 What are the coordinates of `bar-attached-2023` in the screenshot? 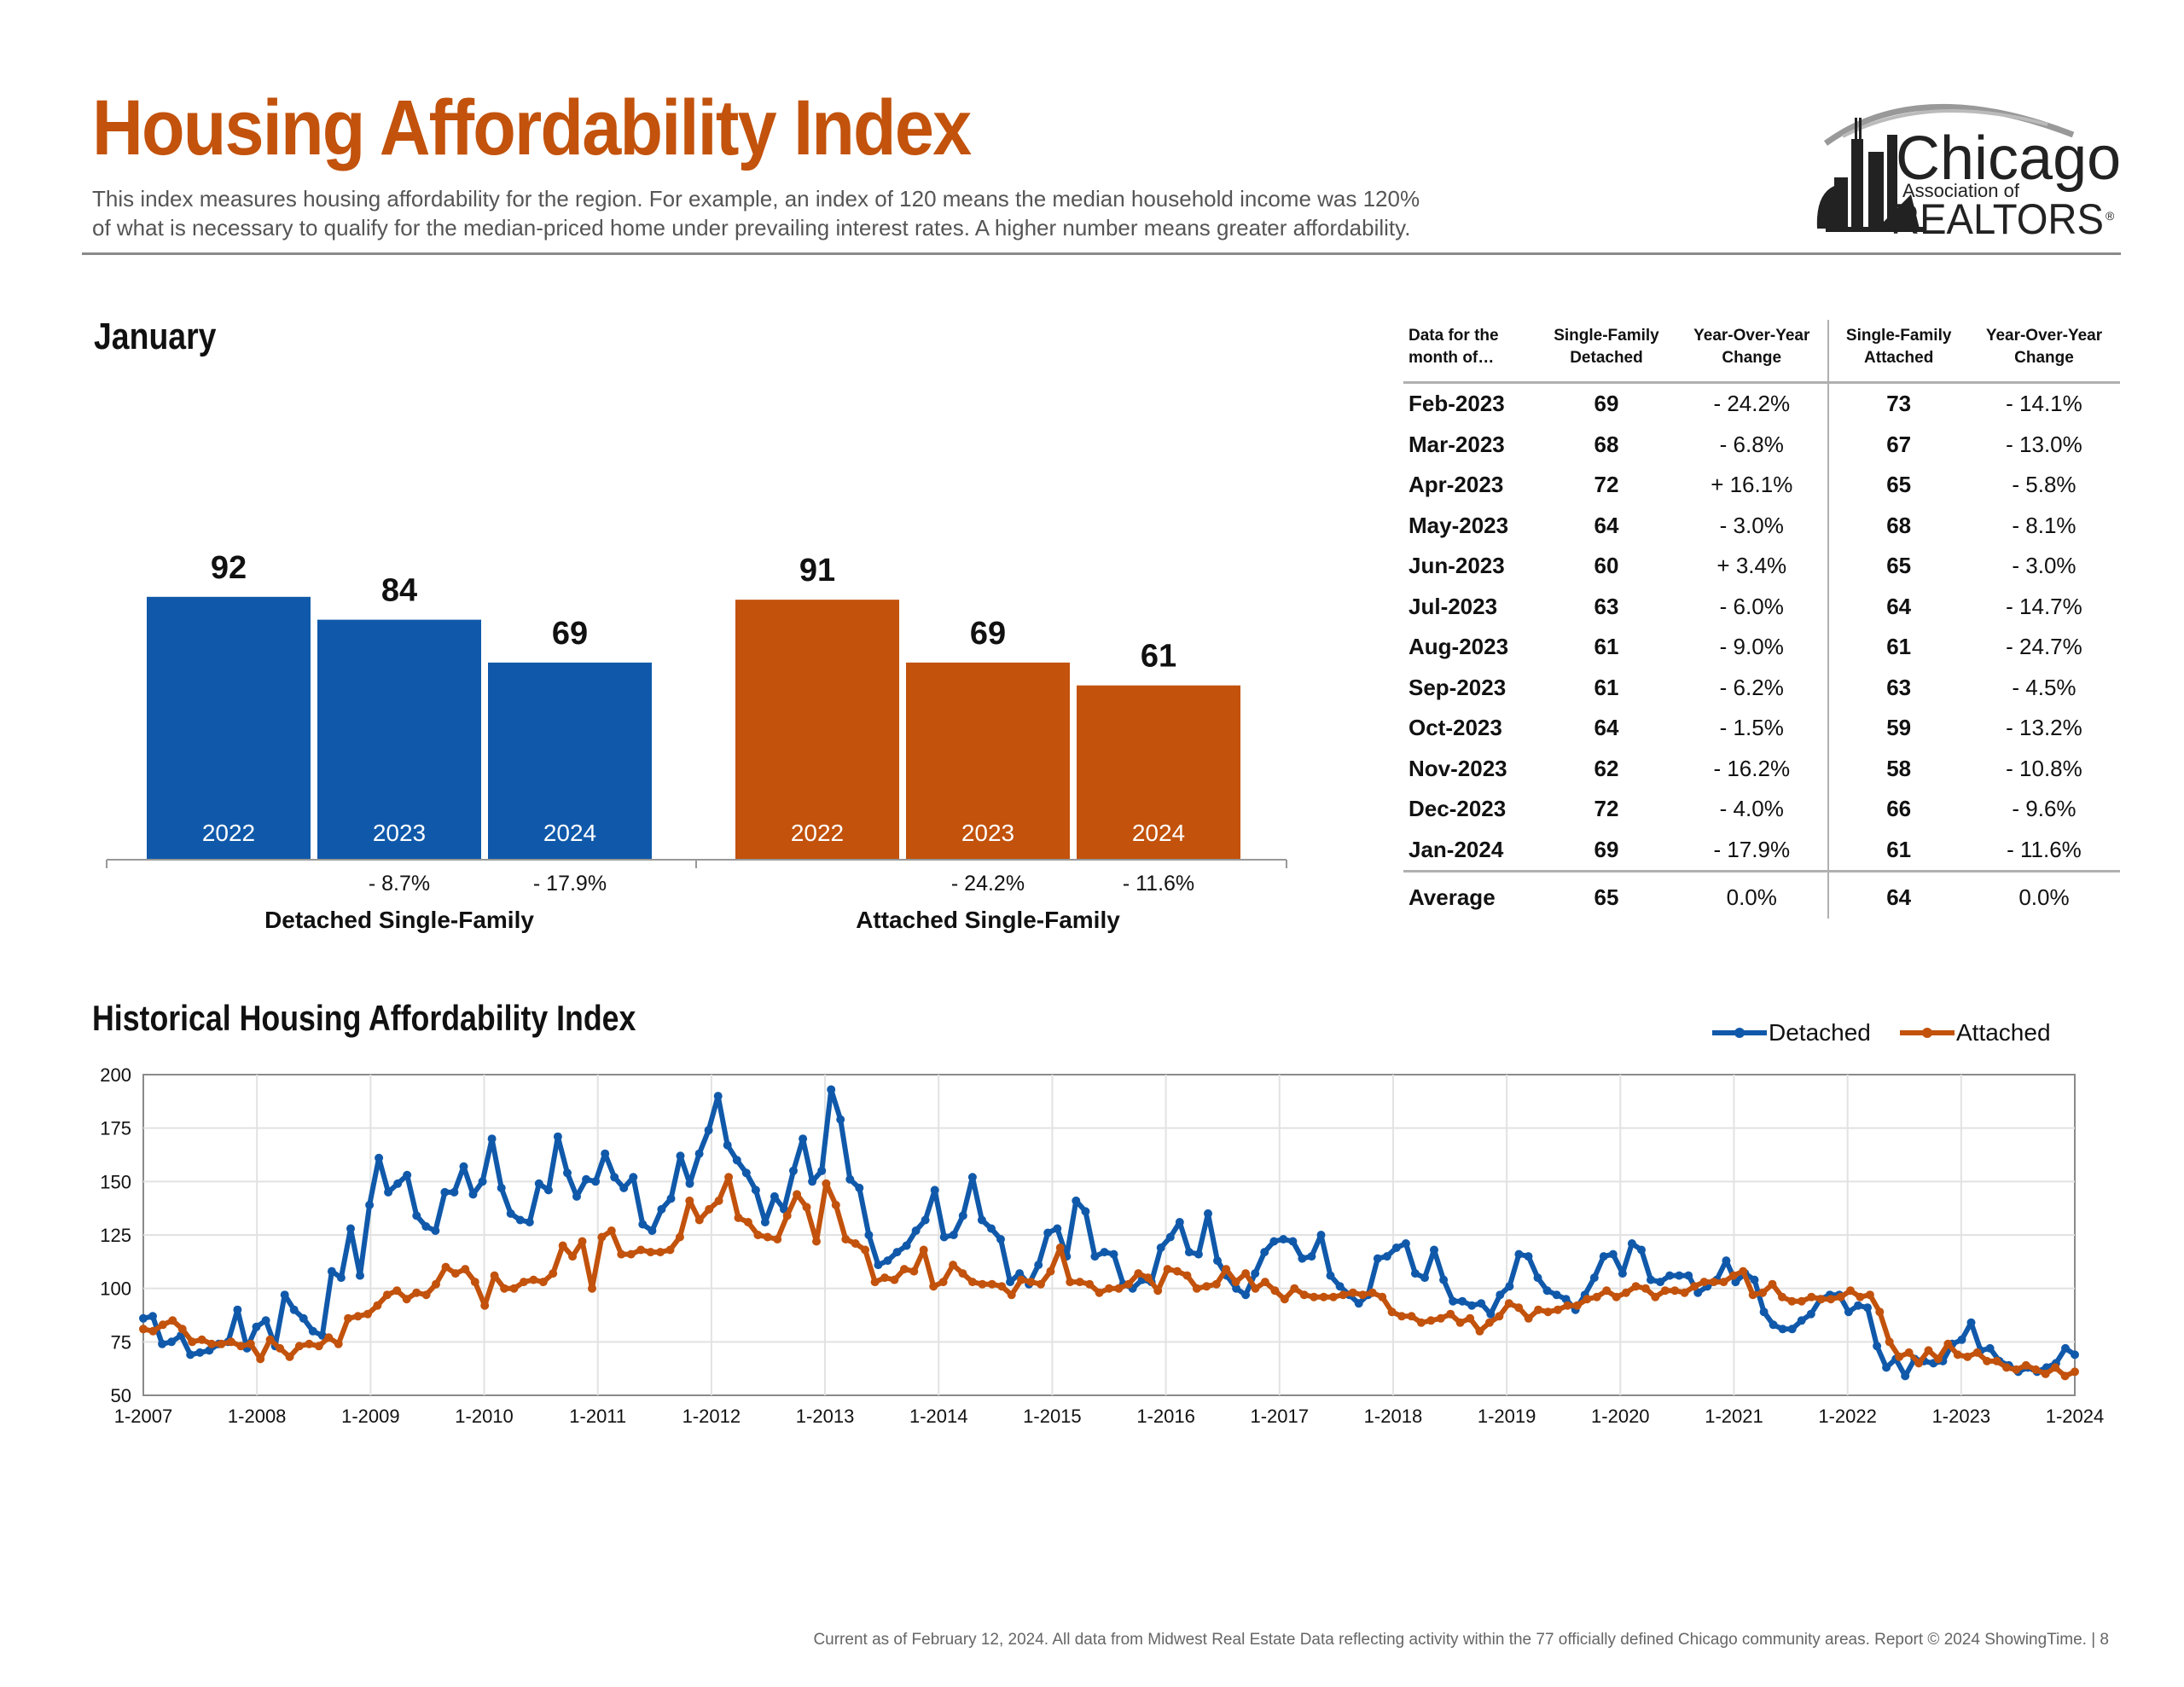 It's located at (988, 761).